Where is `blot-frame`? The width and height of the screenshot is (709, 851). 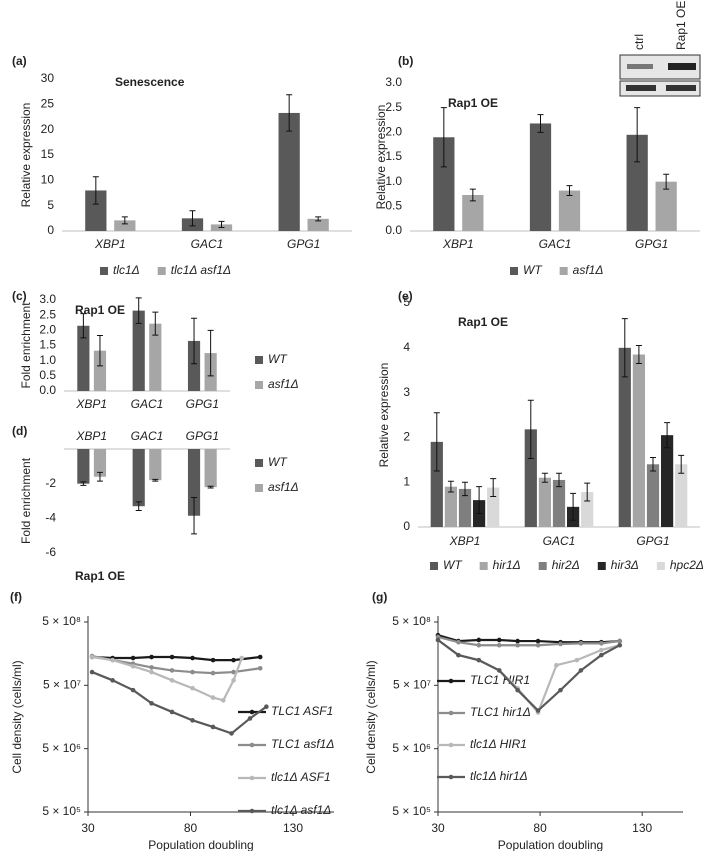
blot-frame is located at coordinates (660, 88).